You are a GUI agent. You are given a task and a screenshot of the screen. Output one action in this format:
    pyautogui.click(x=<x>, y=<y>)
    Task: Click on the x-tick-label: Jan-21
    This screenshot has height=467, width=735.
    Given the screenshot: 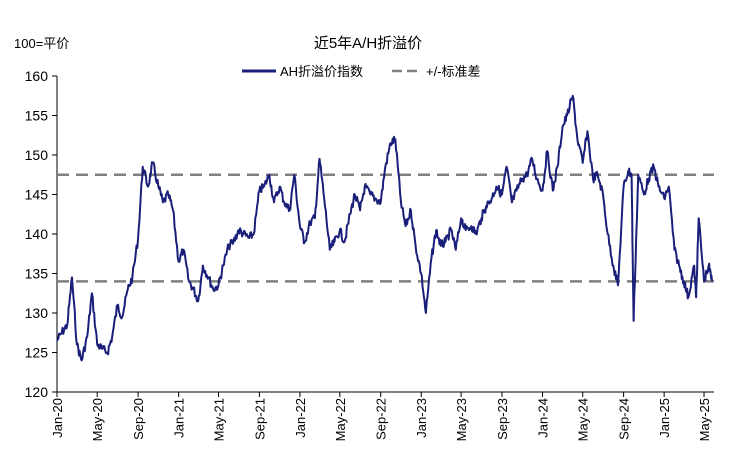 What is the action you would take?
    pyautogui.click(x=179, y=418)
    